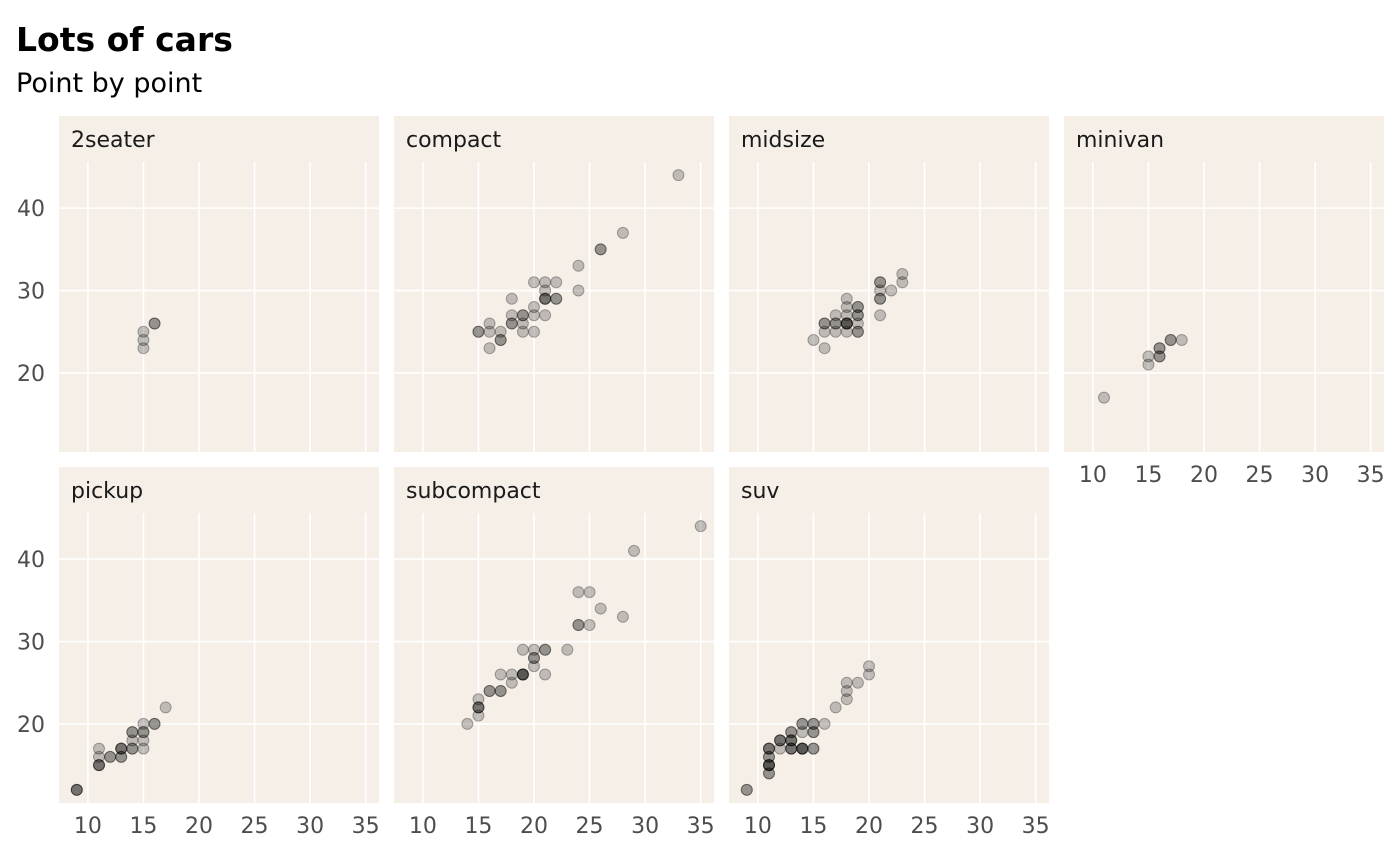 This screenshot has height=865, width=1400. Describe the element at coordinates (31, 643) in the screenshot. I see `y-tick-label: 30` at that location.